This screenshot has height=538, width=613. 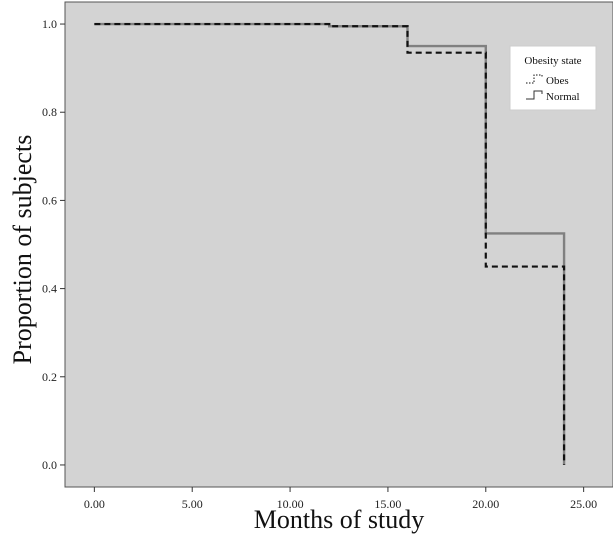 I want to click on y-axis-label: Proportion of subjects, so click(x=22, y=250).